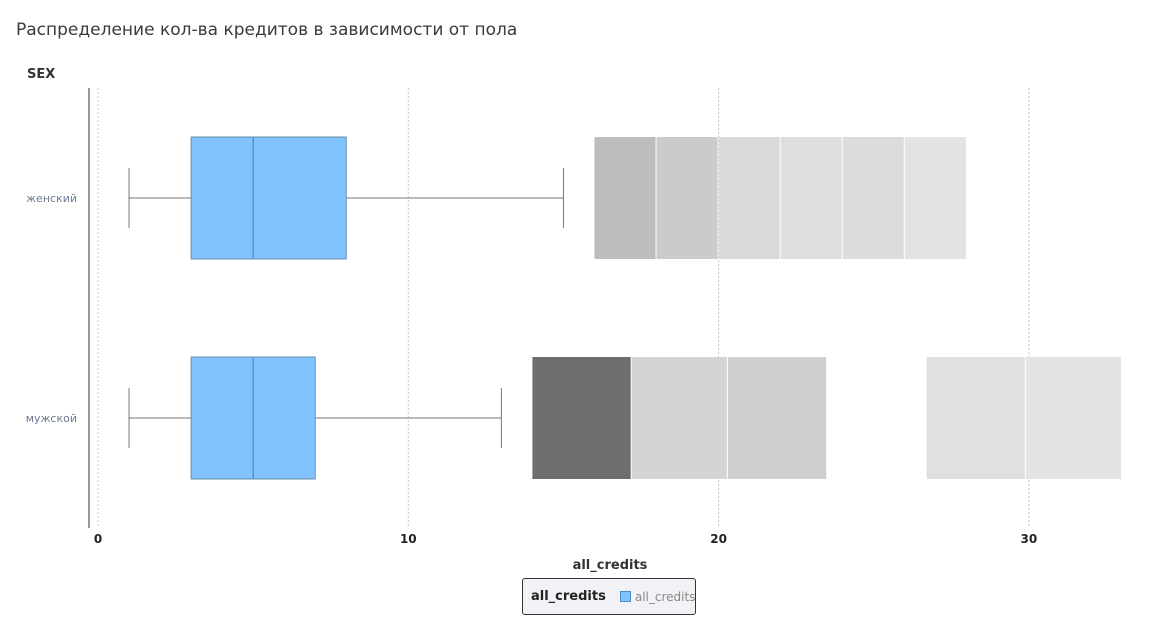 Image resolution: width=1160 pixels, height=644 pixels. What do you see at coordinates (568, 596) in the screenshot?
I see `legend-title: all_credits` at bounding box center [568, 596].